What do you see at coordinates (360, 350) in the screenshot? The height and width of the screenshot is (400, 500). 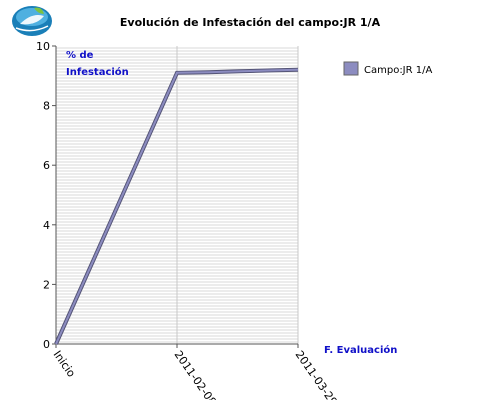 I see `x-axis-label: F. Evaluación` at bounding box center [360, 350].